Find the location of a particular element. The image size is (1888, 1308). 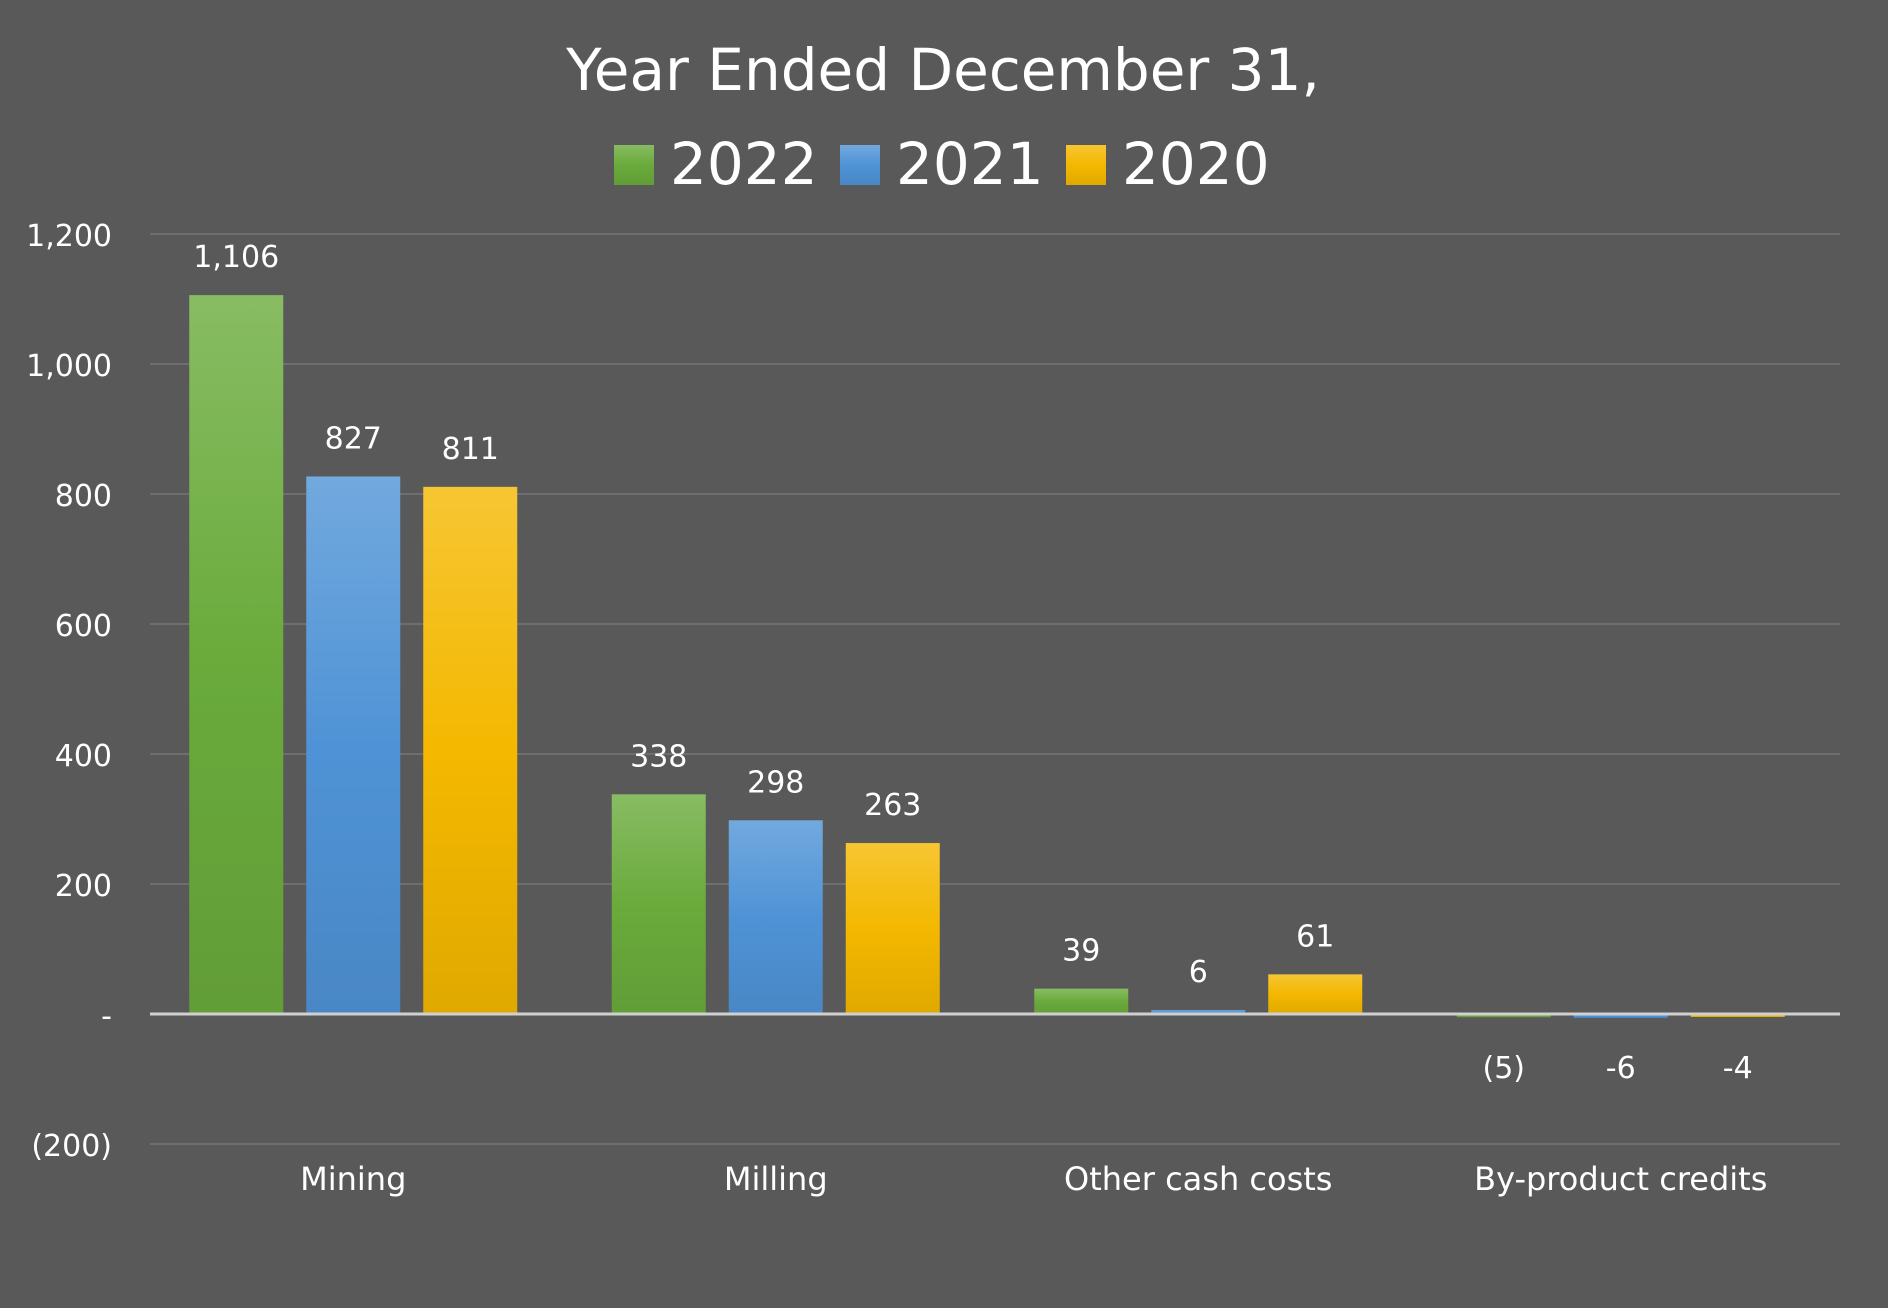

legend-swatch-2020 is located at coordinates (1086, 165).